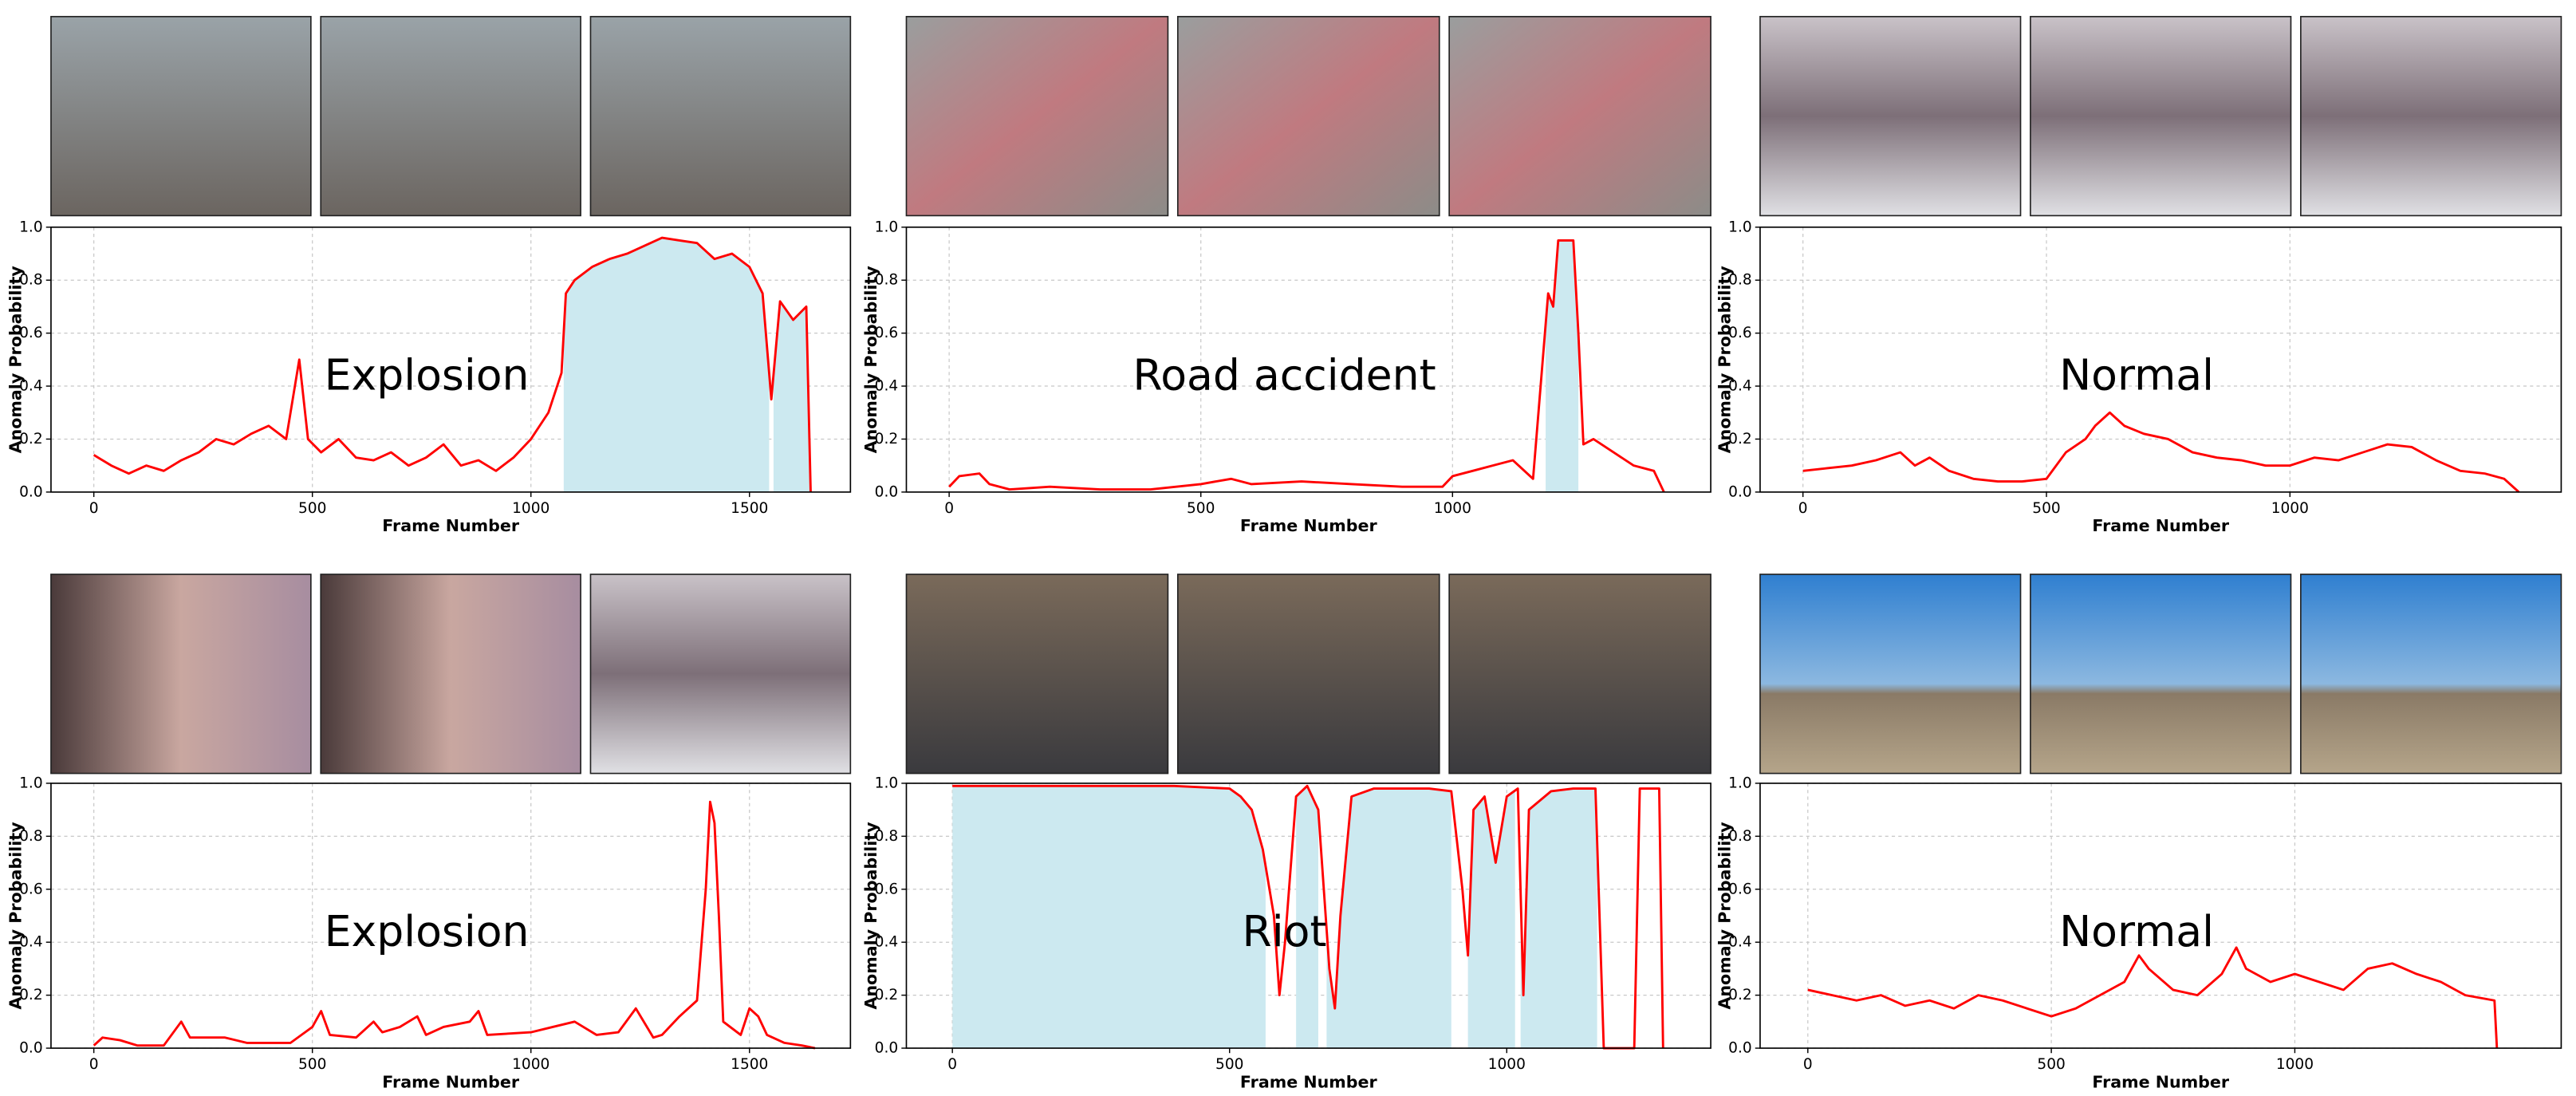 Image resolution: width=2576 pixels, height=1096 pixels. I want to click on annotation: Road accident, so click(1284, 375).